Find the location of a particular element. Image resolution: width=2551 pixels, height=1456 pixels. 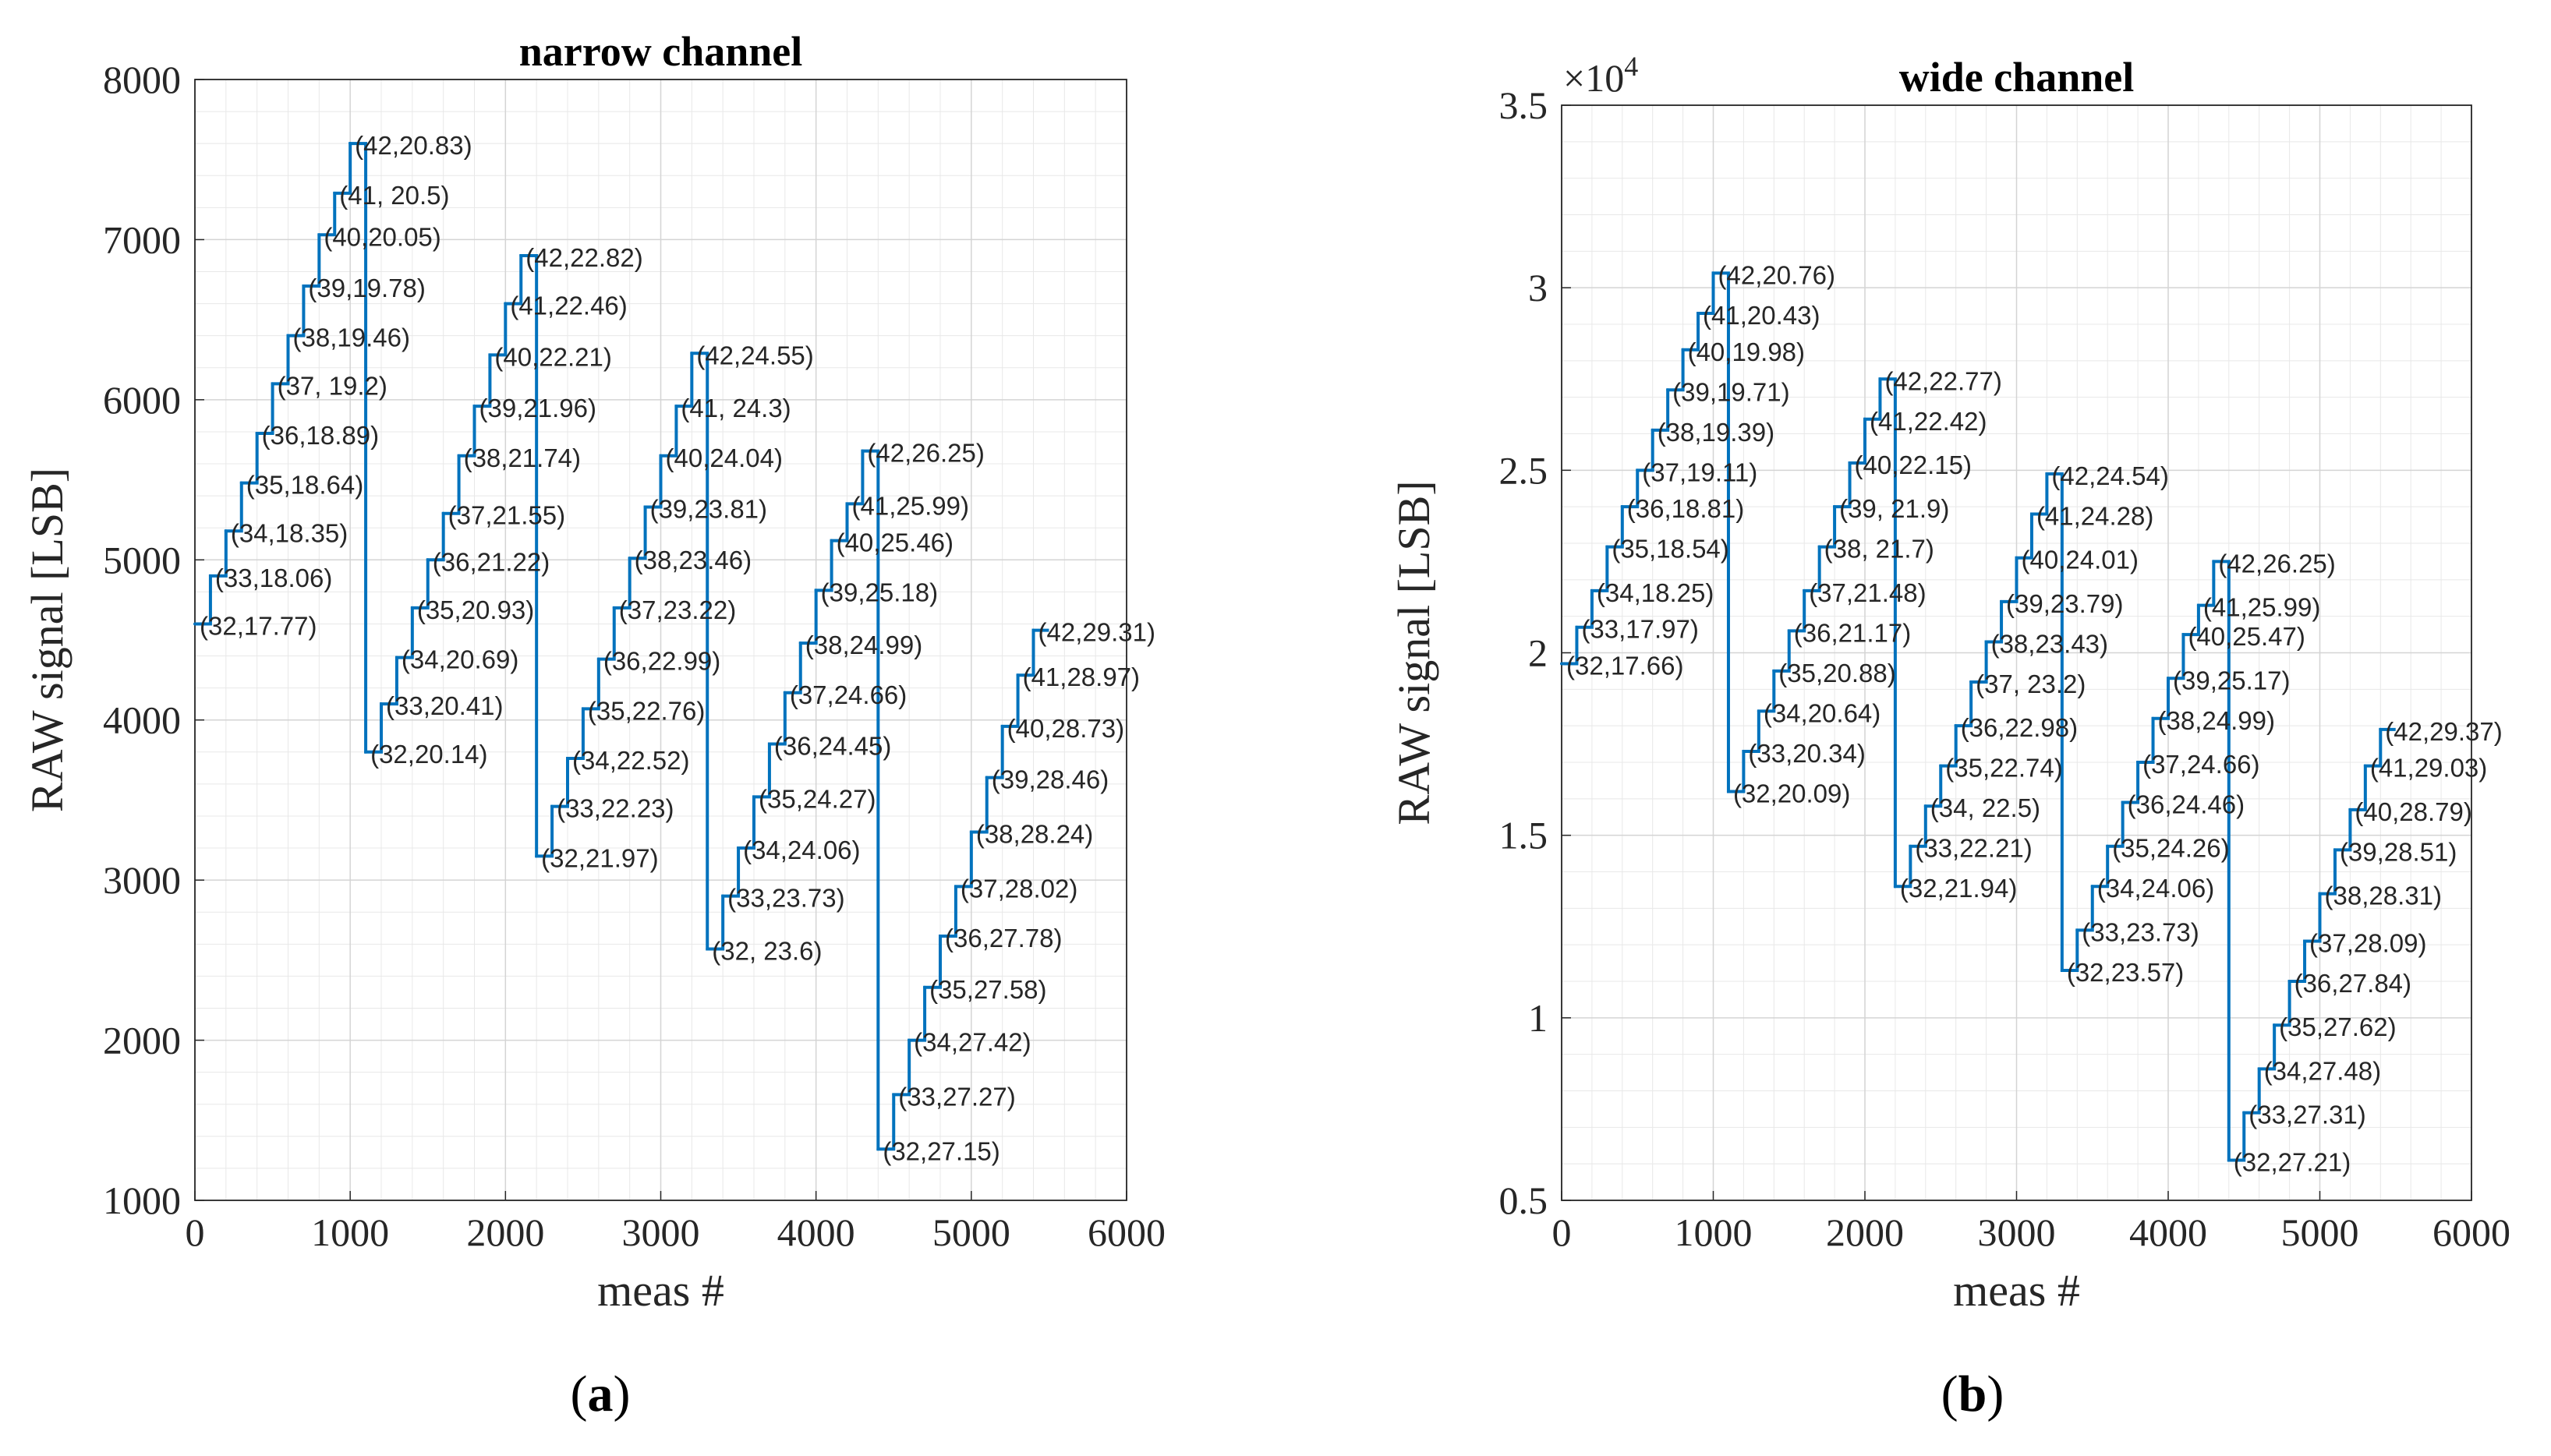

data-label: (35,27.58) is located at coordinates (987, 989).